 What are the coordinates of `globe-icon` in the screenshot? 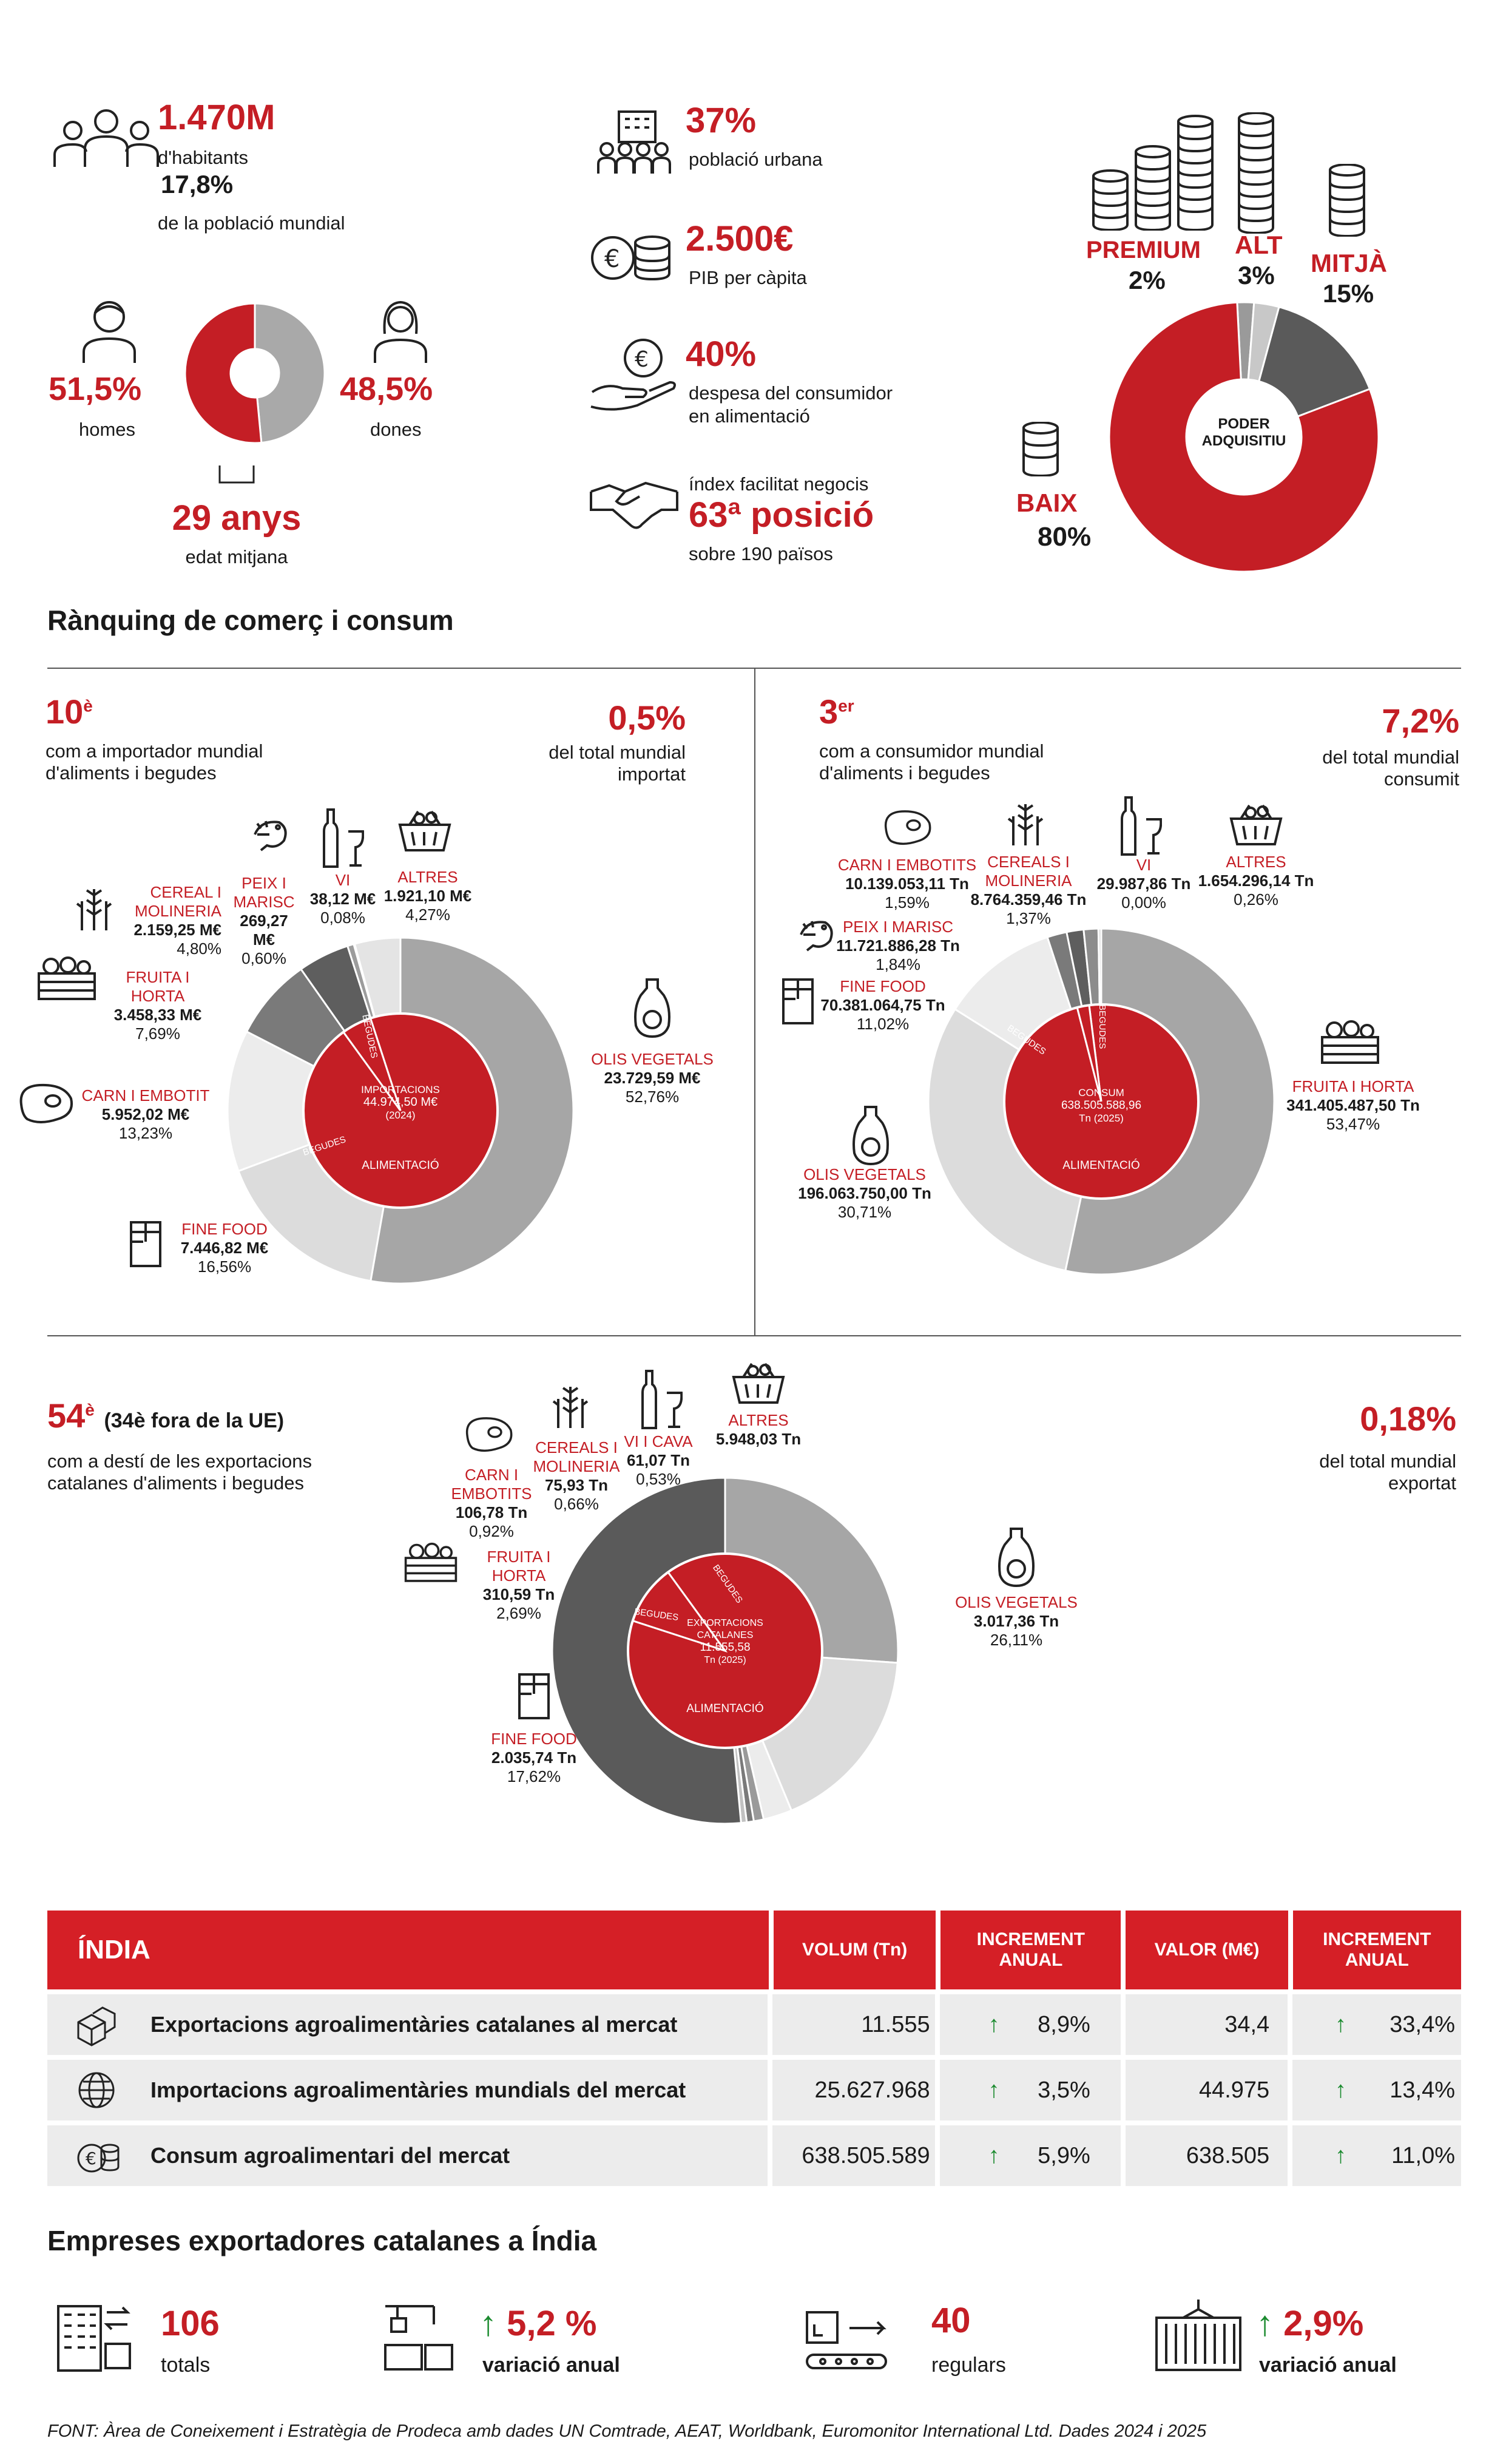 It's located at (97, 2090).